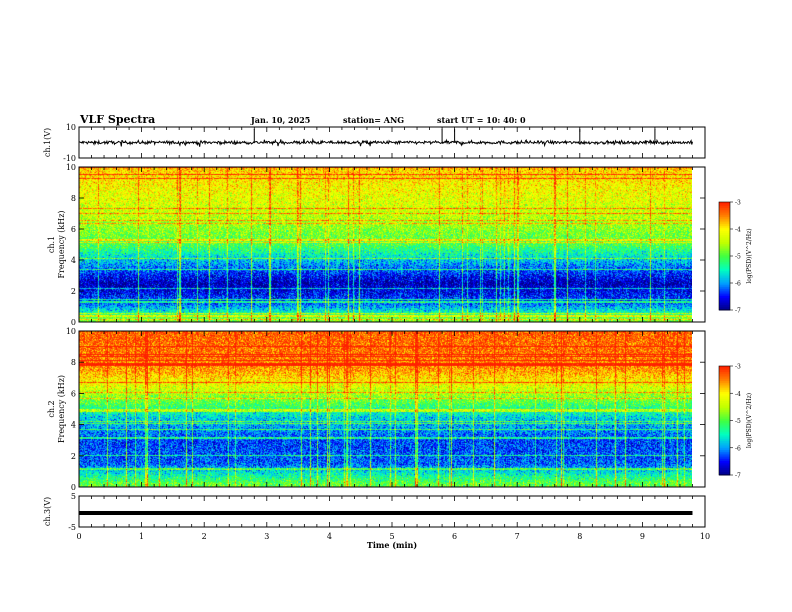 Image resolution: width=792 pixels, height=612 pixels. I want to click on ch1-spectrogram-ytick-label: 10, so click(71, 167).